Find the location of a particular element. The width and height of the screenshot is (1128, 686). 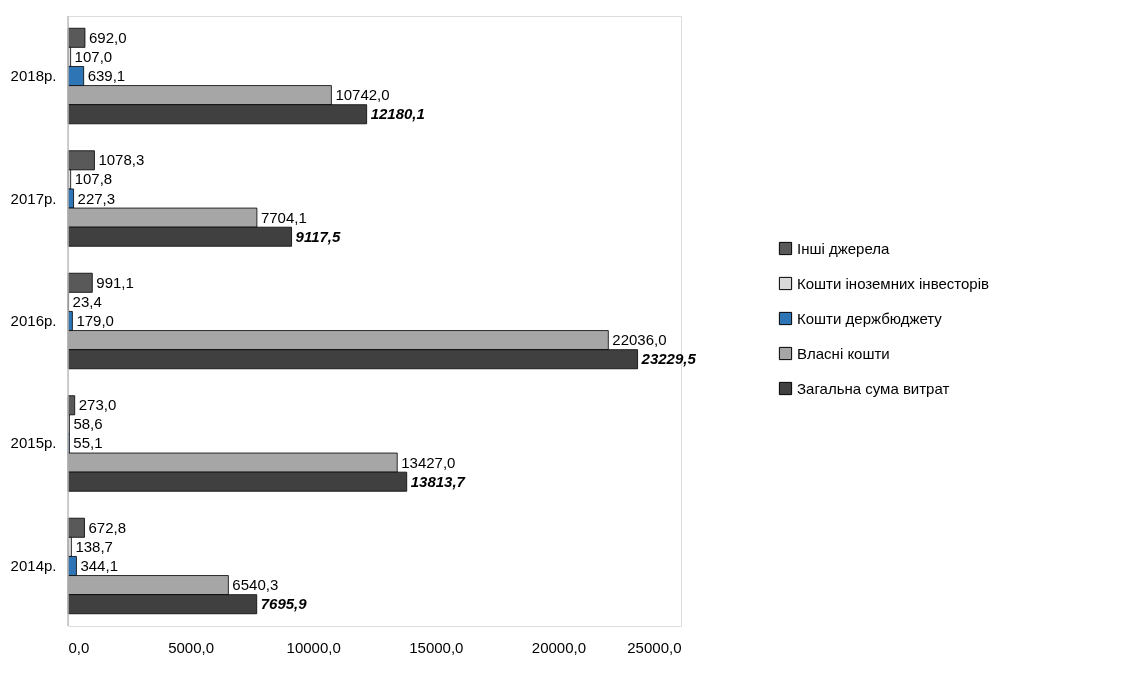

data-label: 672,8 is located at coordinates (107, 527).